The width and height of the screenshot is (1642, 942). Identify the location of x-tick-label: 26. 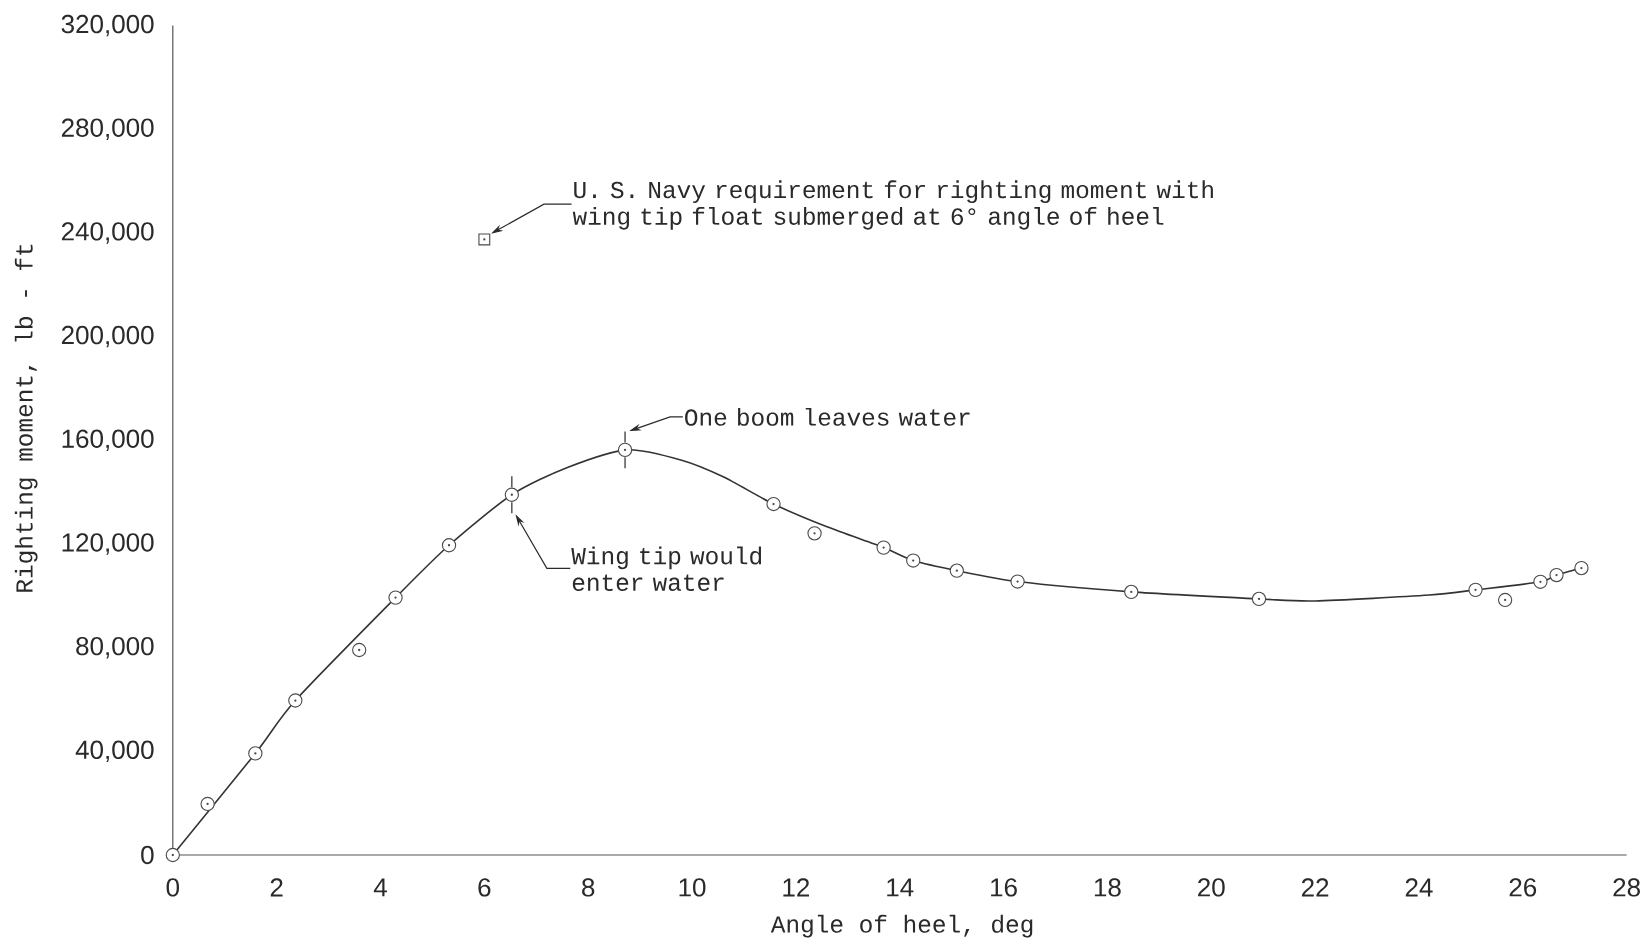
(1523, 887).